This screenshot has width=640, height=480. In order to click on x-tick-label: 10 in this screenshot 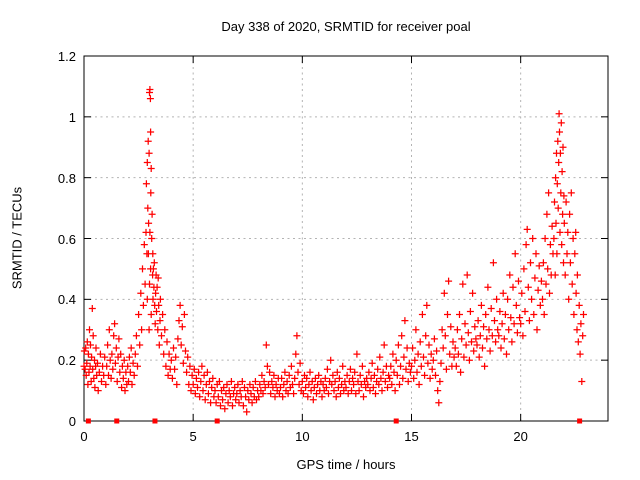, I will do `click(302, 436)`.